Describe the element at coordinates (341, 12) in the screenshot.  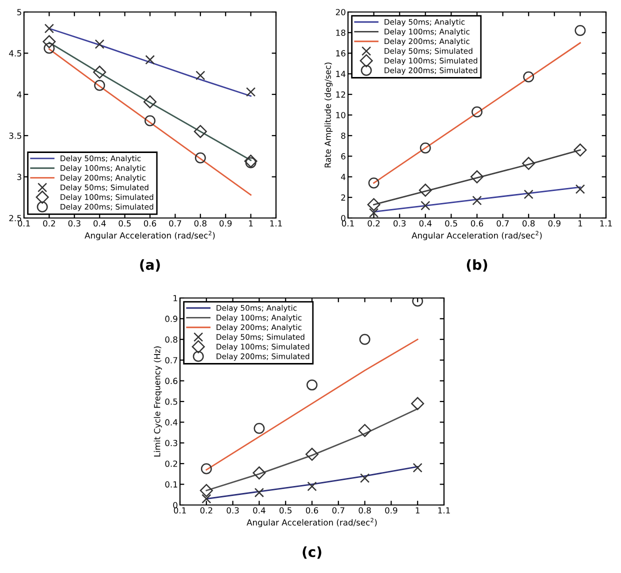
I see `y-tick-label: 20` at that location.